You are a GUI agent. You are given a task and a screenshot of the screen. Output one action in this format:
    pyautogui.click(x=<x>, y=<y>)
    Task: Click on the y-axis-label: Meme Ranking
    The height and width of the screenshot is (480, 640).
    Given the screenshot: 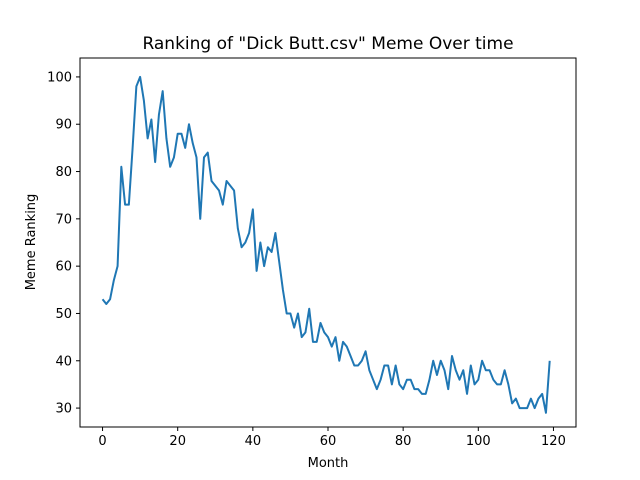 What is the action you would take?
    pyautogui.click(x=31, y=242)
    